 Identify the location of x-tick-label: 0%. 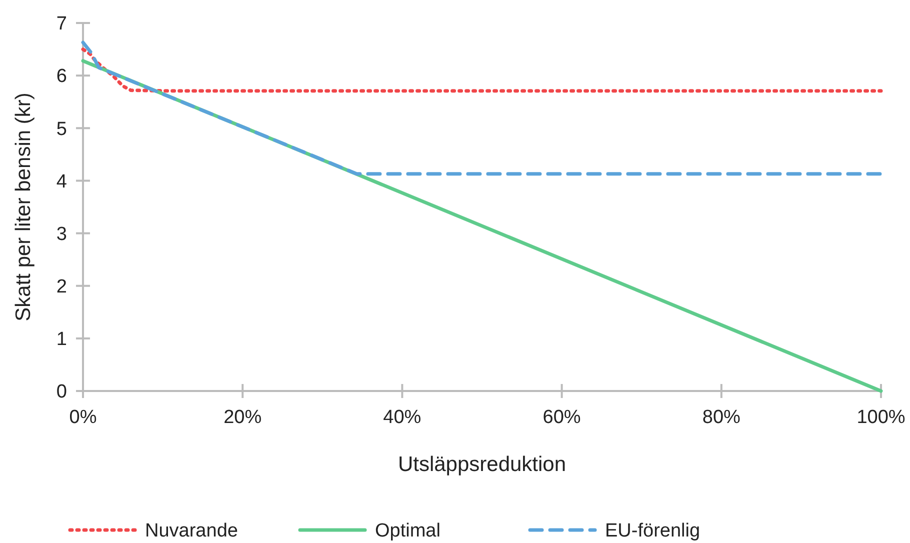
(83, 417).